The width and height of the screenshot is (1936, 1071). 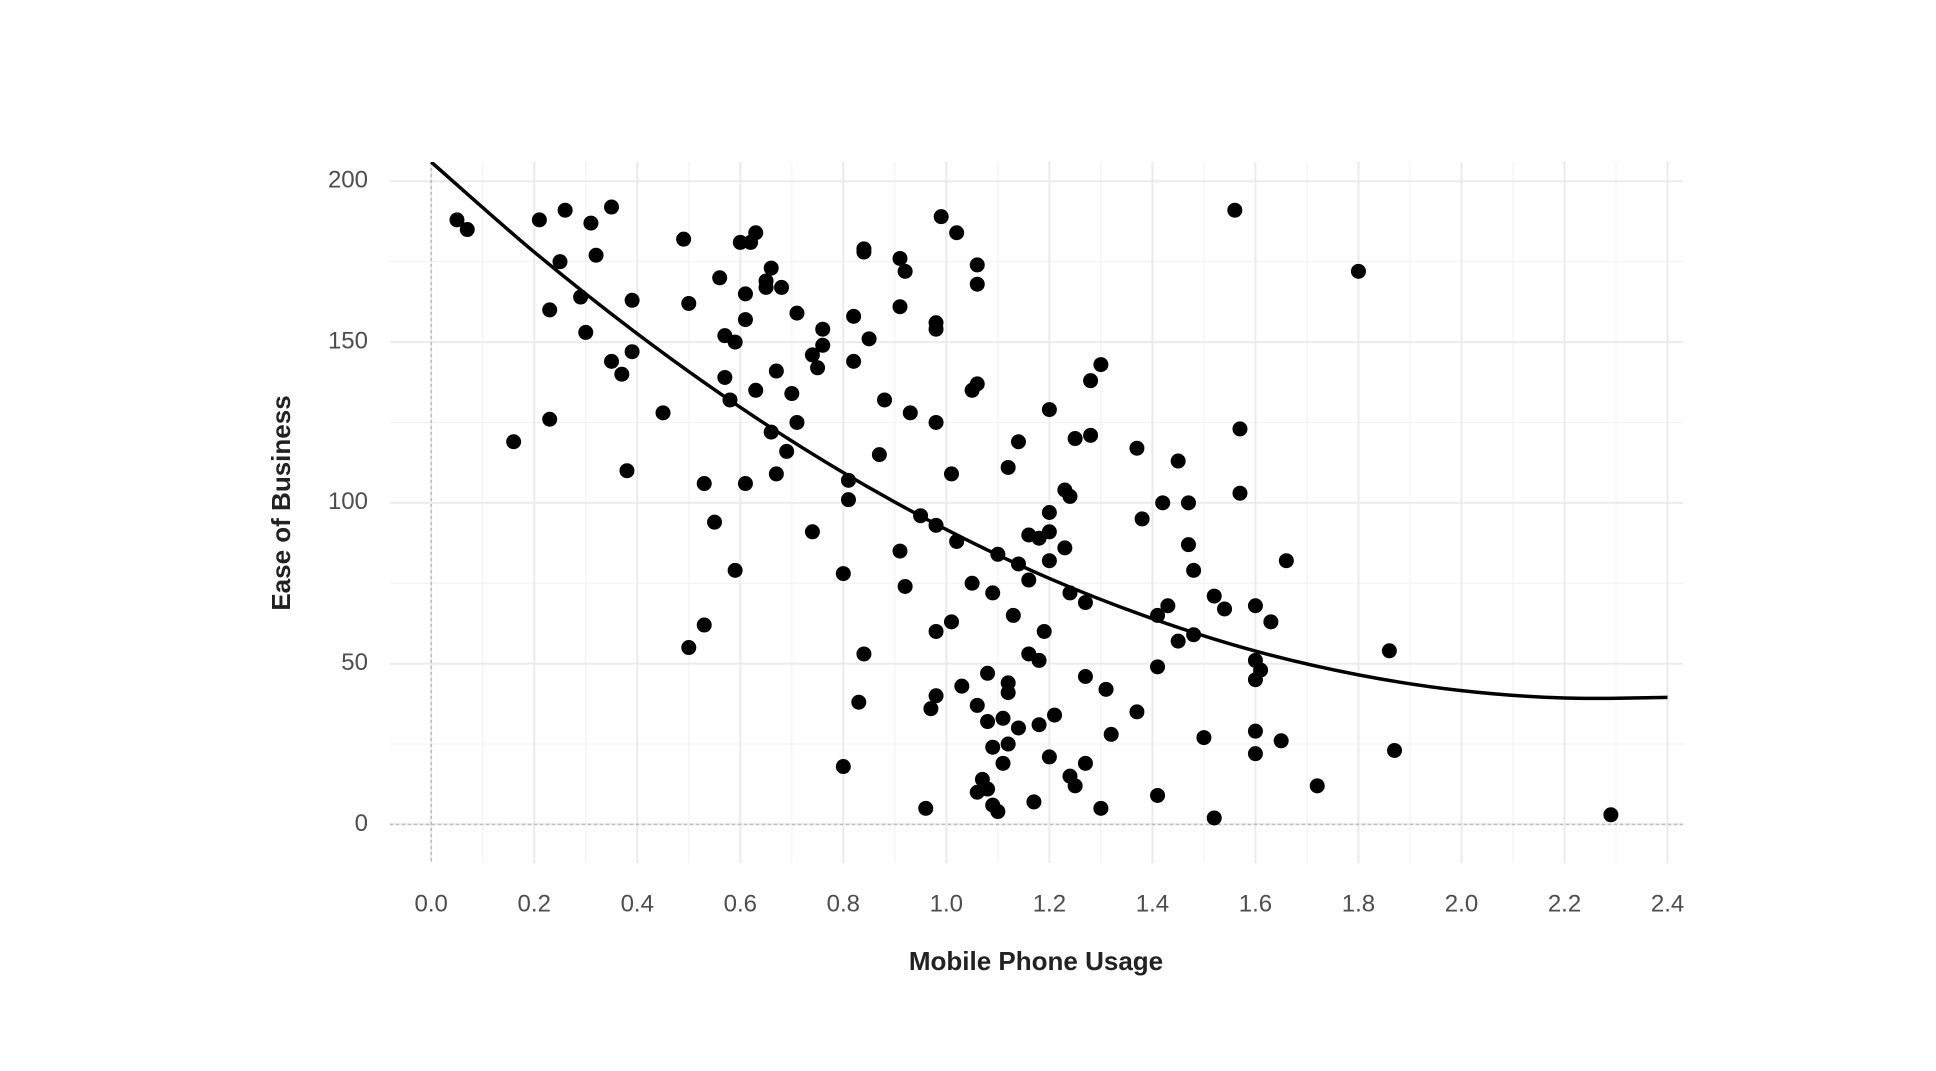 I want to click on x-tick-label: 0.0, so click(x=431, y=903).